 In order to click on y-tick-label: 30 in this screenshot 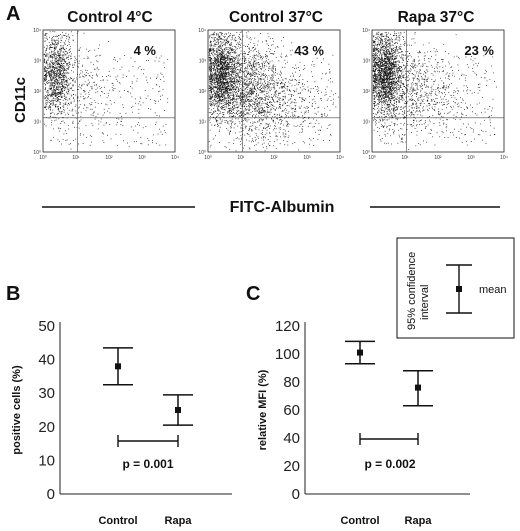, I will do `click(46, 393)`.